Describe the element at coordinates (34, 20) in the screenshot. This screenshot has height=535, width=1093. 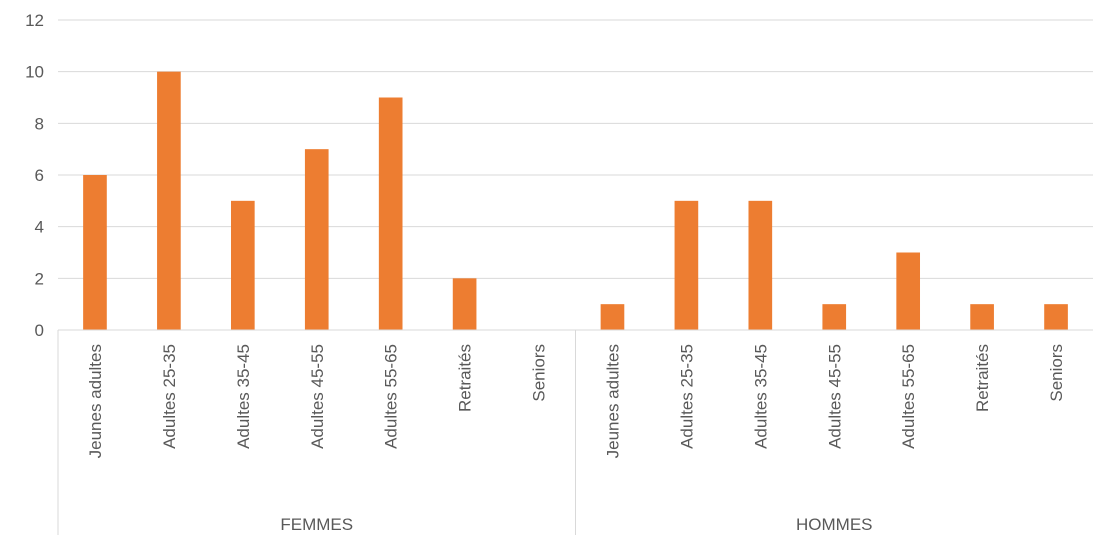
I see `y-tick-label: 12` at that location.